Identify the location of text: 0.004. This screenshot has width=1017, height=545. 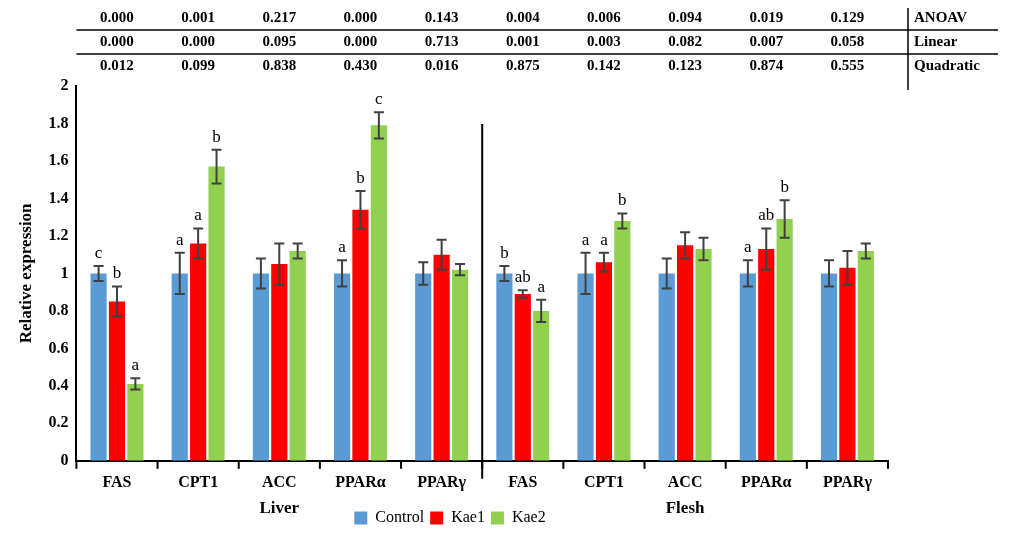
(523, 16).